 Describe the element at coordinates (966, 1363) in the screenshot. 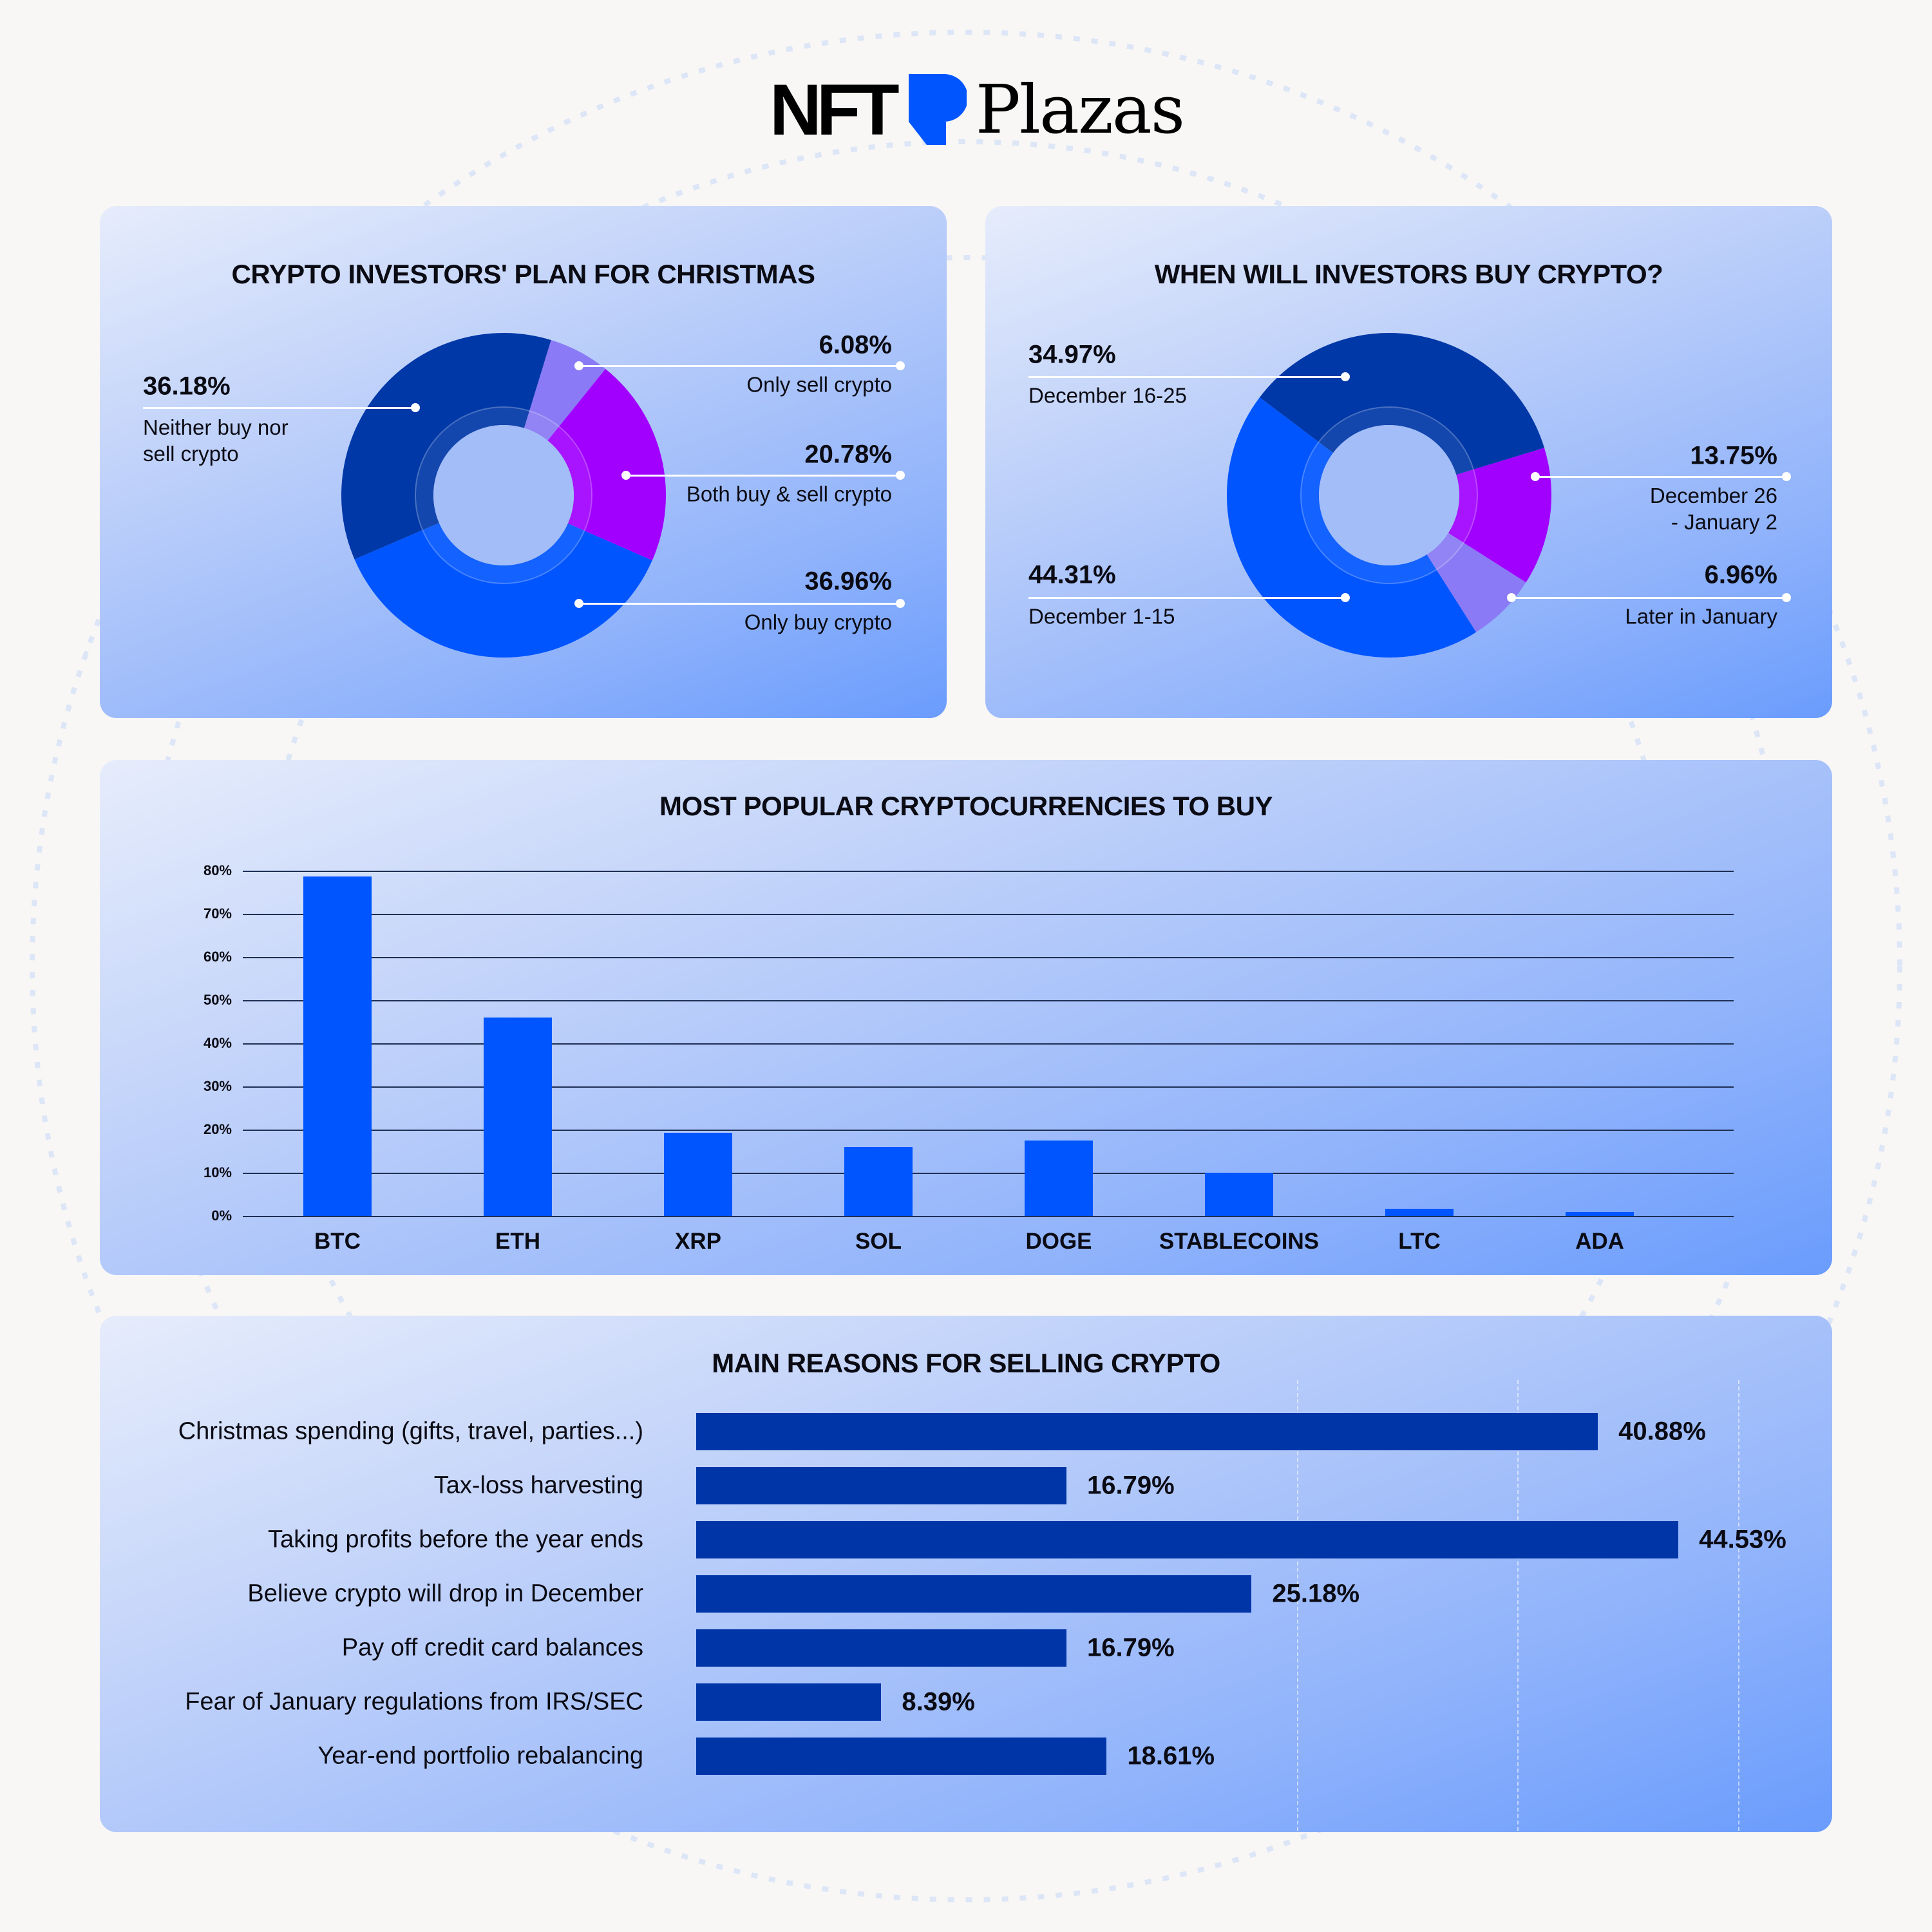

I see `chart-title: MAIN REASONS FOR SELLING CRYPTO` at that location.